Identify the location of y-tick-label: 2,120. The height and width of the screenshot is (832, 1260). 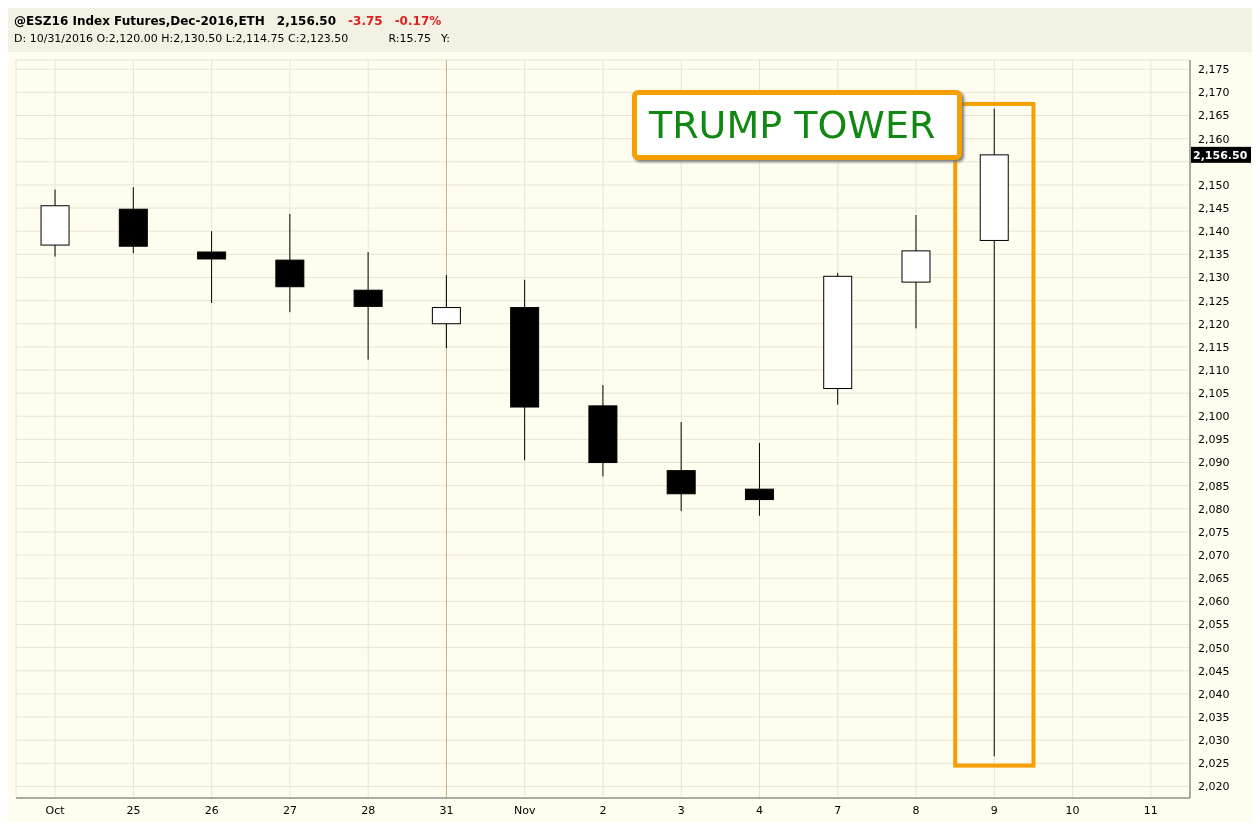
(1214, 324).